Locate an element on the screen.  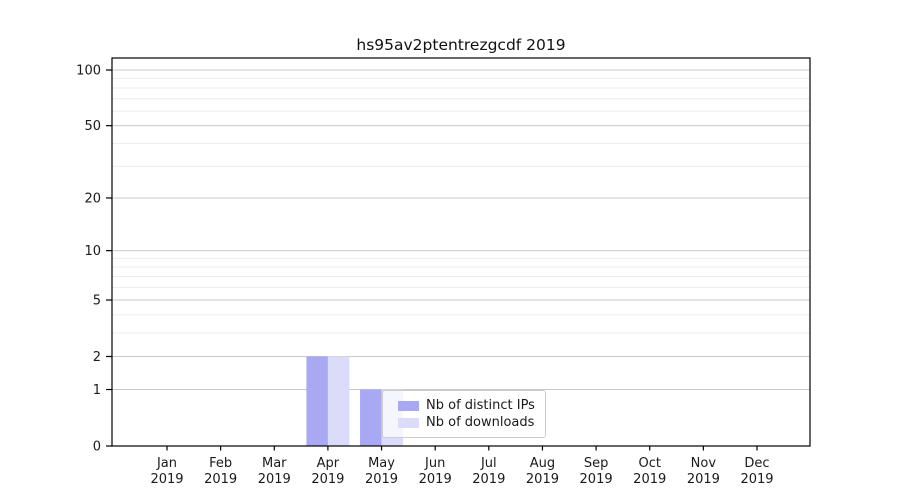
x-tick-label-month-feb: Feb is located at coordinates (220, 463).